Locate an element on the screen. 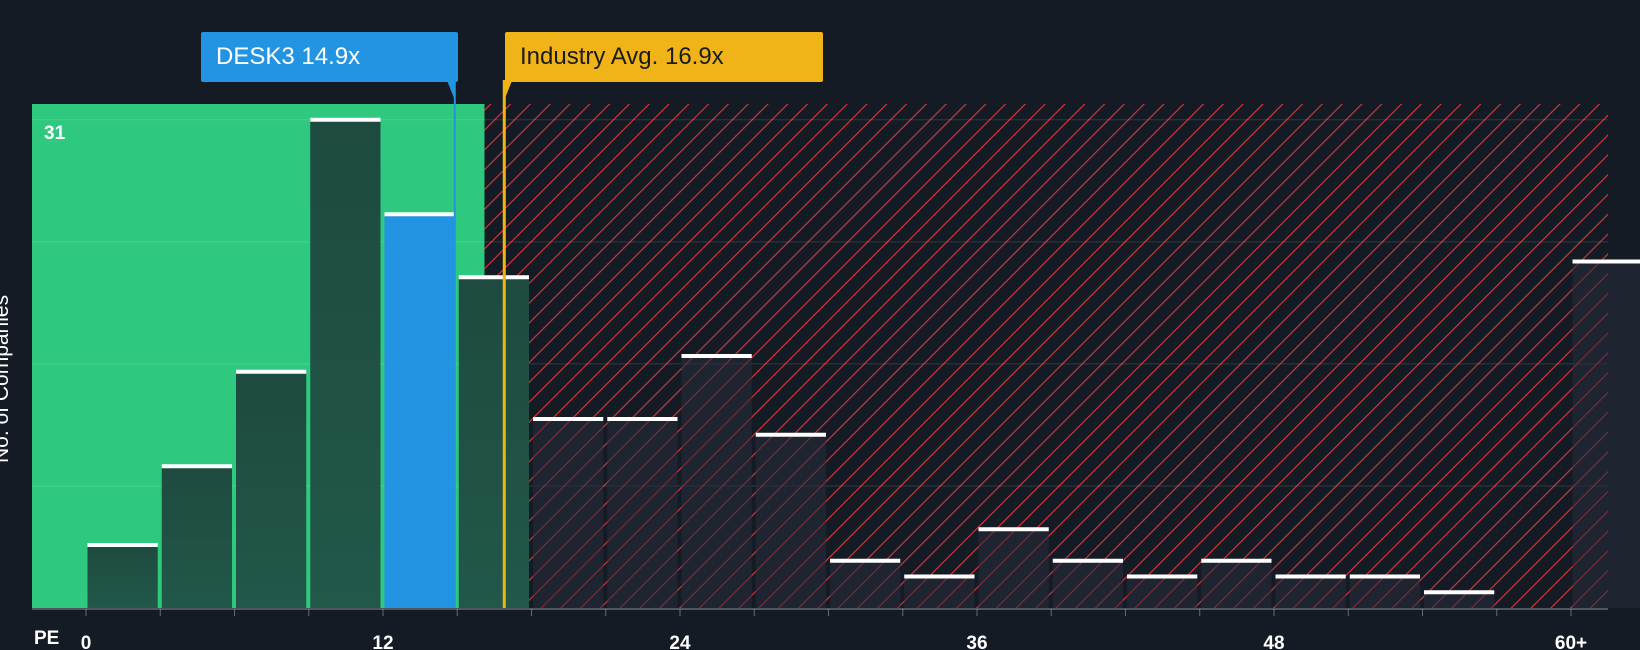 The width and height of the screenshot is (1640, 650). company-pe-value: 14.9x is located at coordinates (331, 56).